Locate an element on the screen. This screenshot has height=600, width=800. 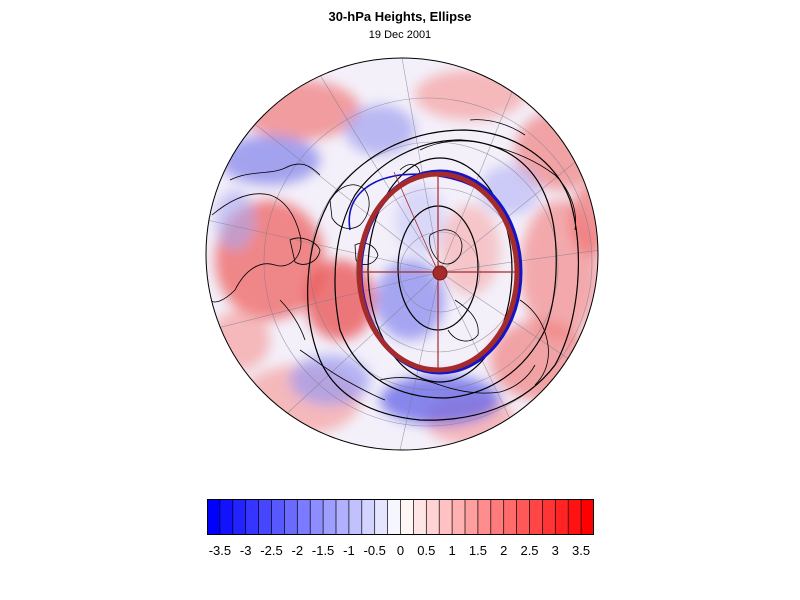
colorbar-tick-label: -0.5 is located at coordinates (374, 550).